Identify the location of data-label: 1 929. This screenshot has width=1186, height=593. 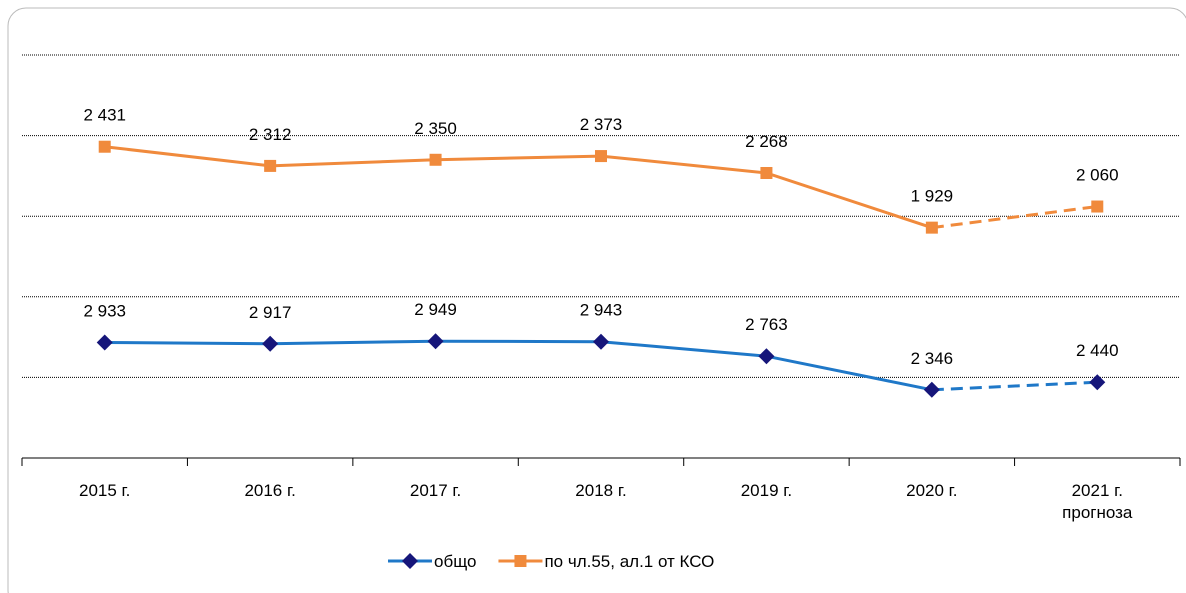
(932, 196).